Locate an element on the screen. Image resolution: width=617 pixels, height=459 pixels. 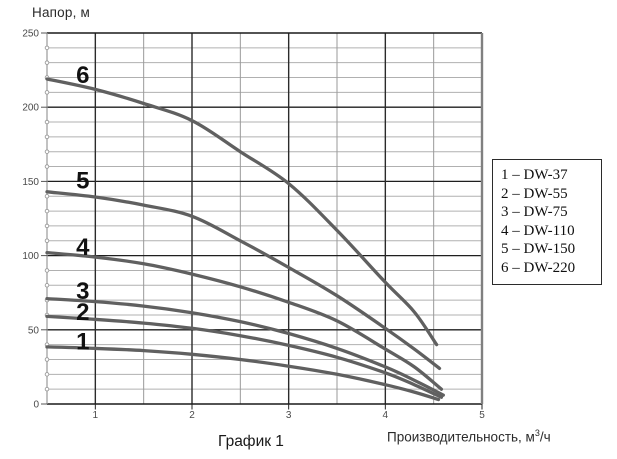
y-tick-label: 0 is located at coordinates (36, 405).